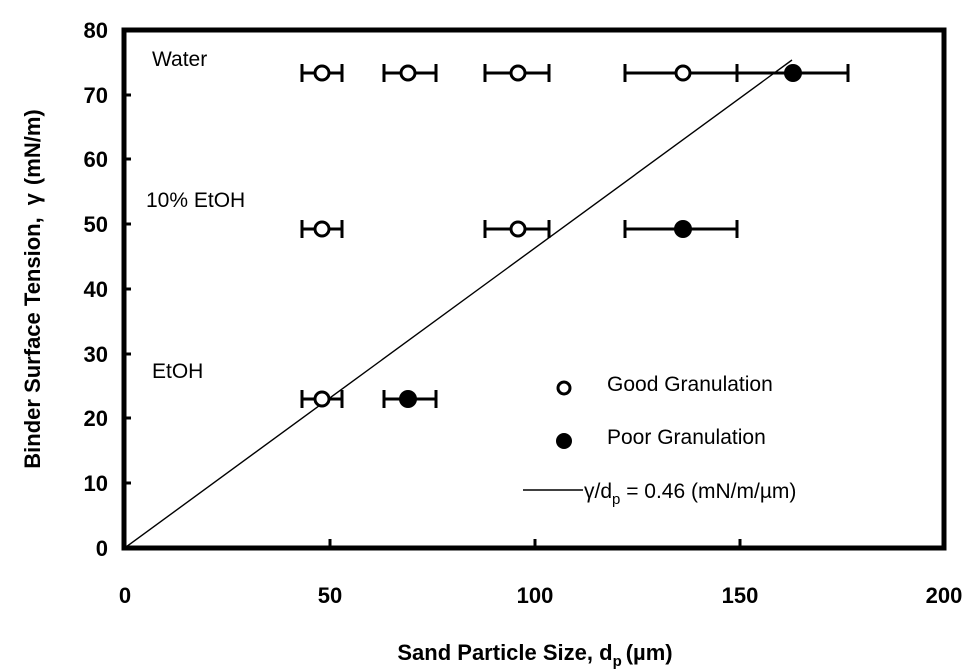  What do you see at coordinates (535, 543) in the screenshot?
I see `x-axis-ticks` at bounding box center [535, 543].